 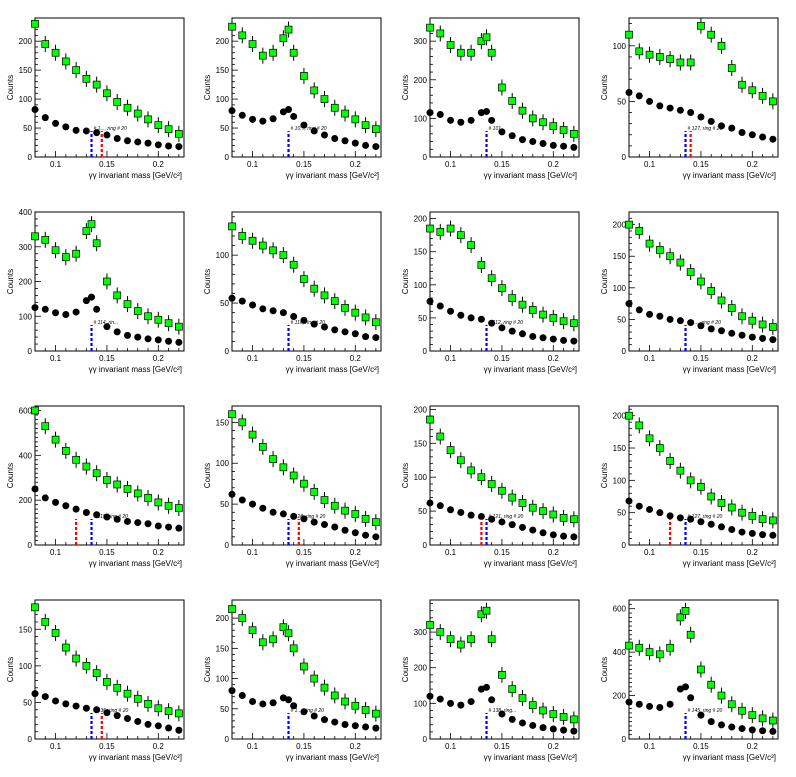 What do you see at coordinates (111, 129) in the screenshot?
I see `annotation-label: # 1..., ring # 20` at bounding box center [111, 129].